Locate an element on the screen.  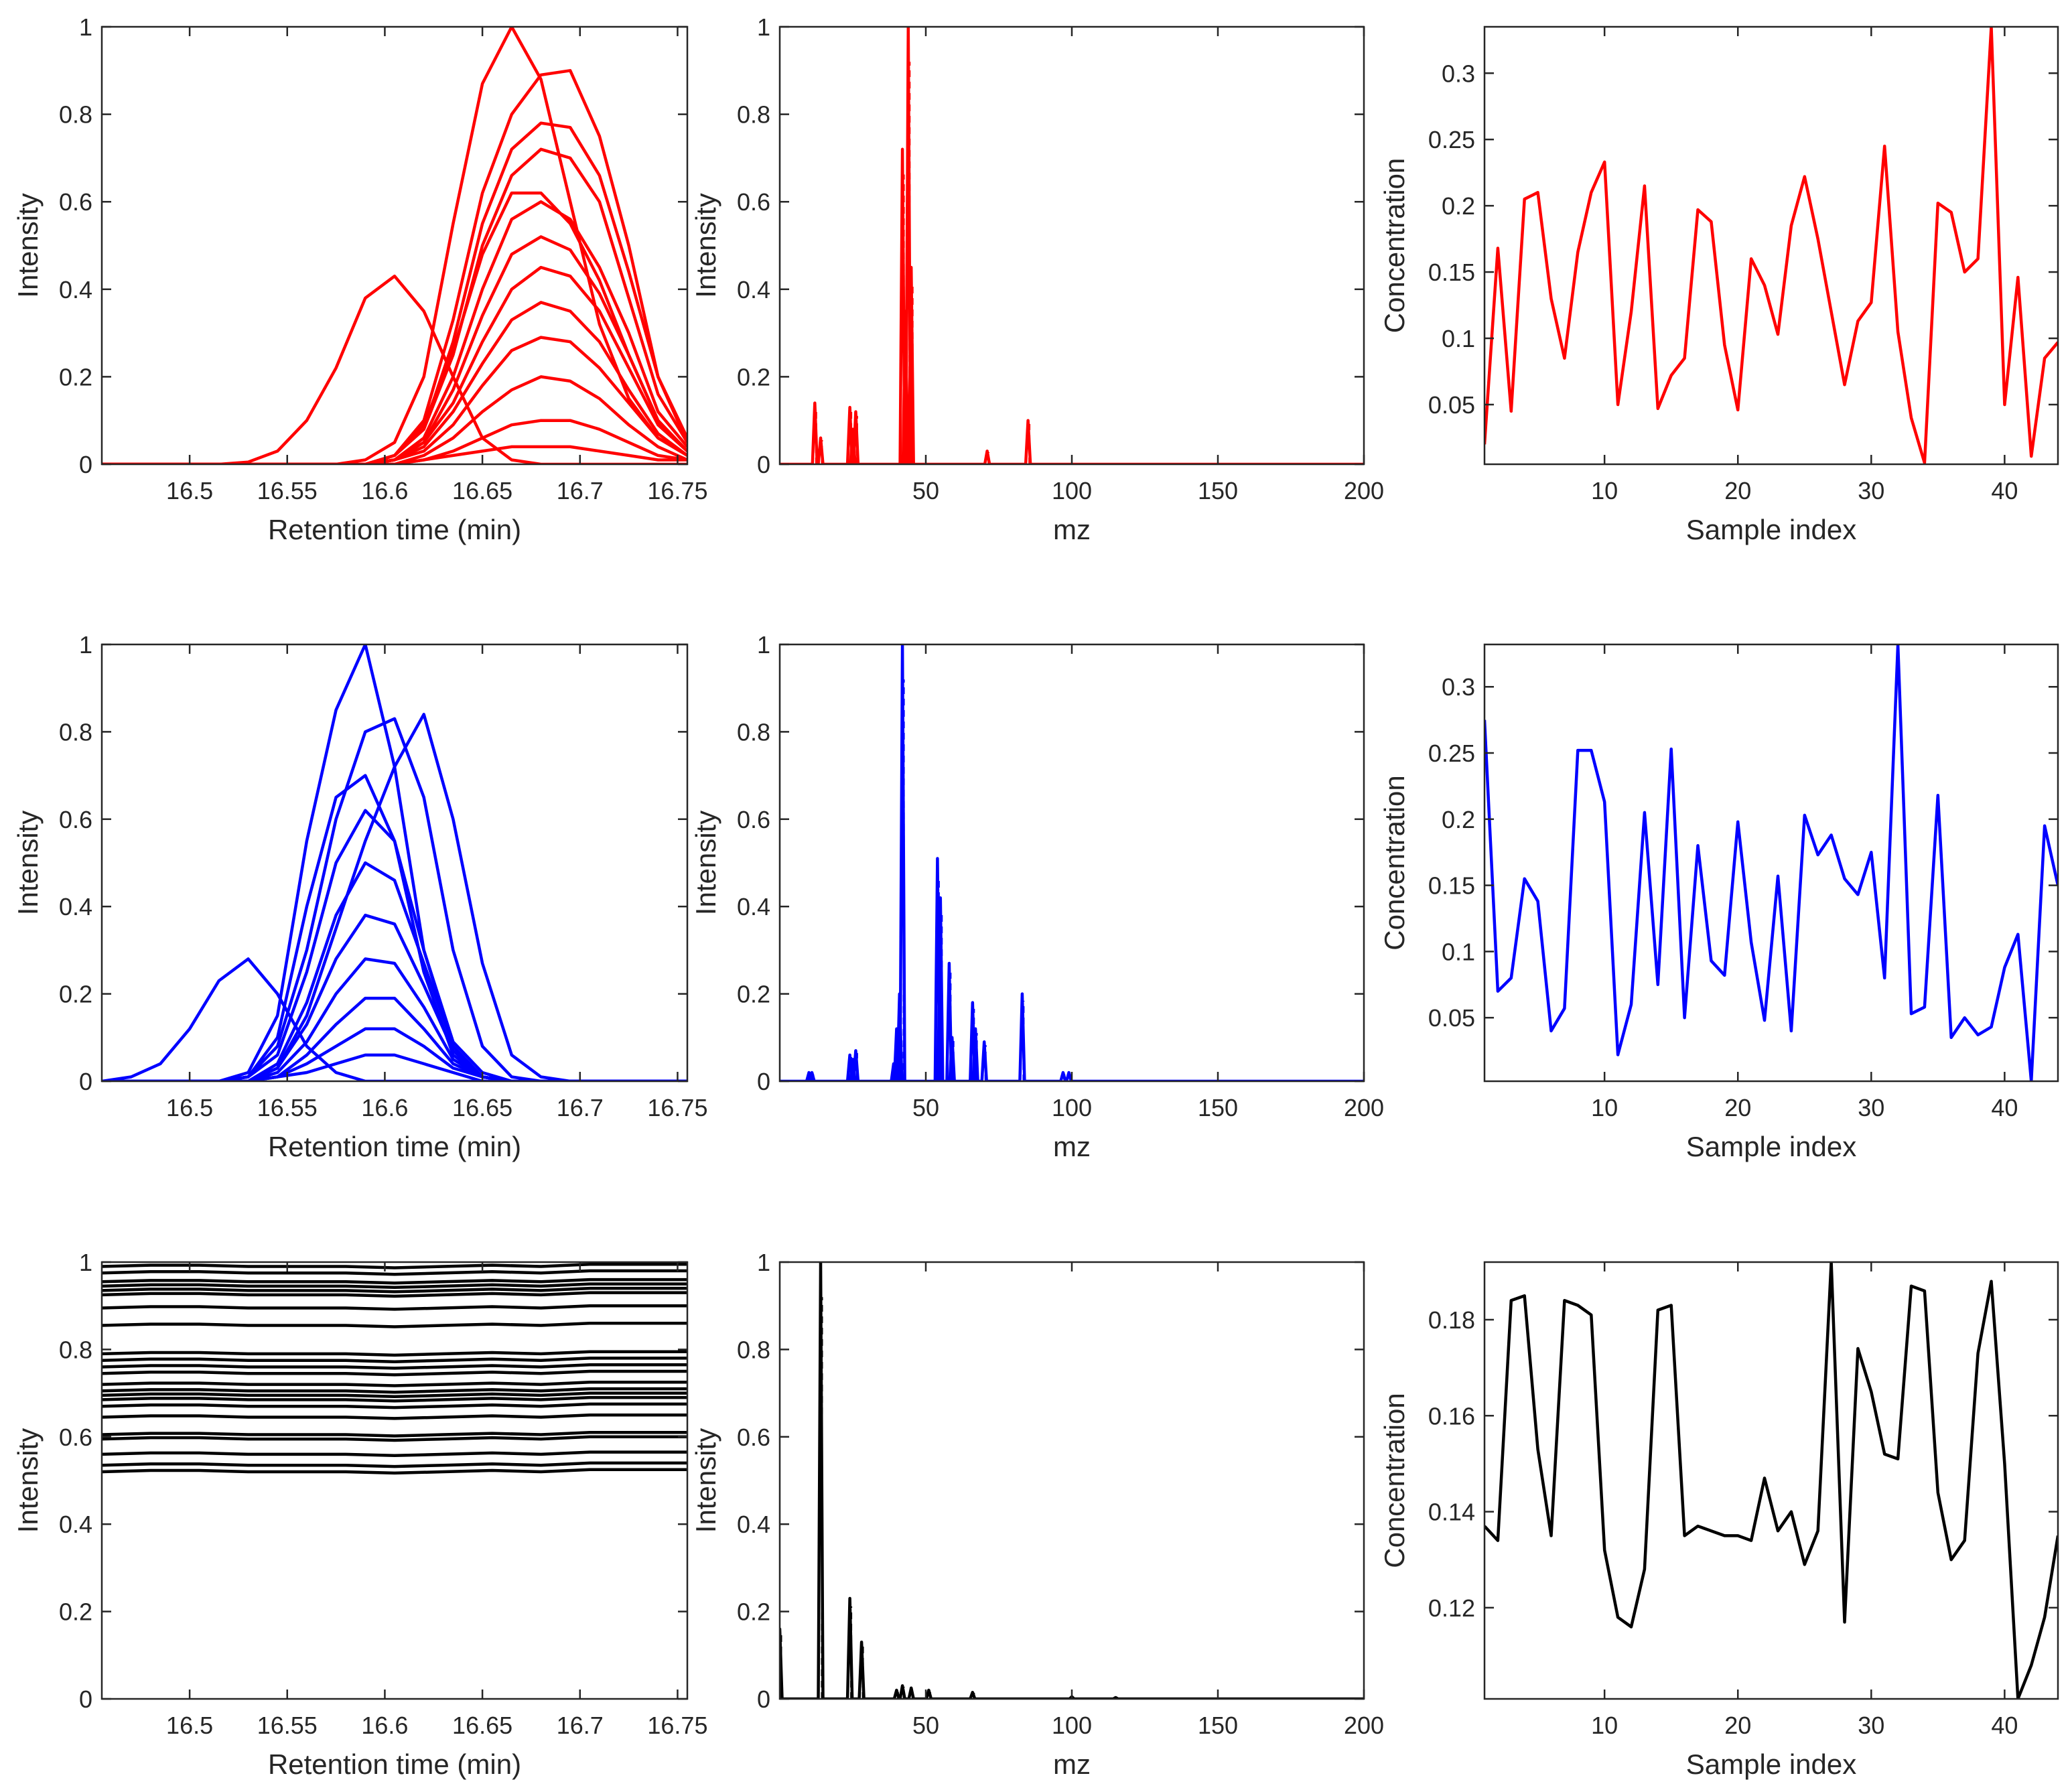
spectrum-line-dashed is located at coordinates (940, 880).